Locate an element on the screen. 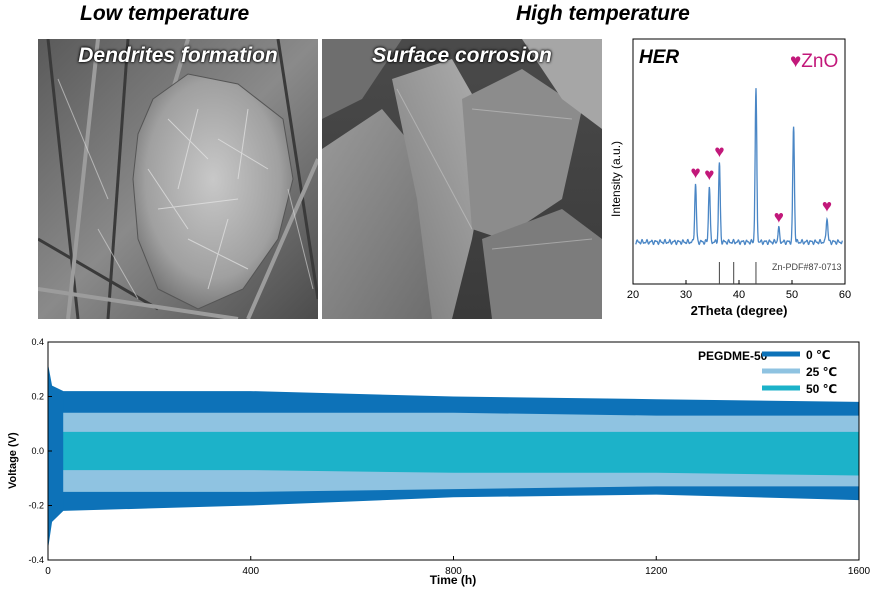 This screenshot has width=879, height=605. xrd-x-tick-label: 30 is located at coordinates (686, 295).